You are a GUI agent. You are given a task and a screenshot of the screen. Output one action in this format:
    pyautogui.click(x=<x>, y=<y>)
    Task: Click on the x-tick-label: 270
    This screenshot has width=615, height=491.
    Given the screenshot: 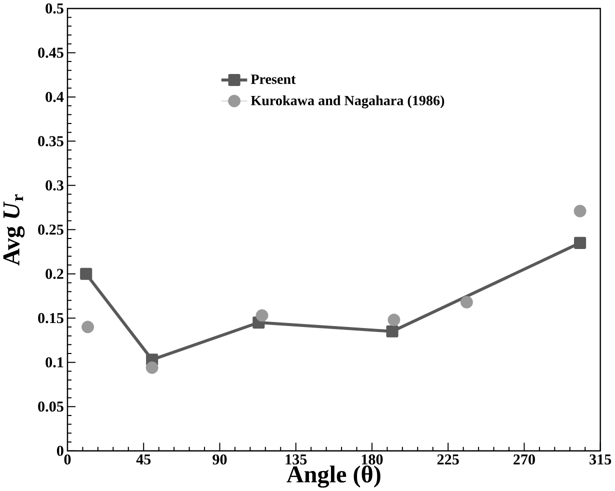 What is the action you would take?
    pyautogui.click(x=524, y=459)
    